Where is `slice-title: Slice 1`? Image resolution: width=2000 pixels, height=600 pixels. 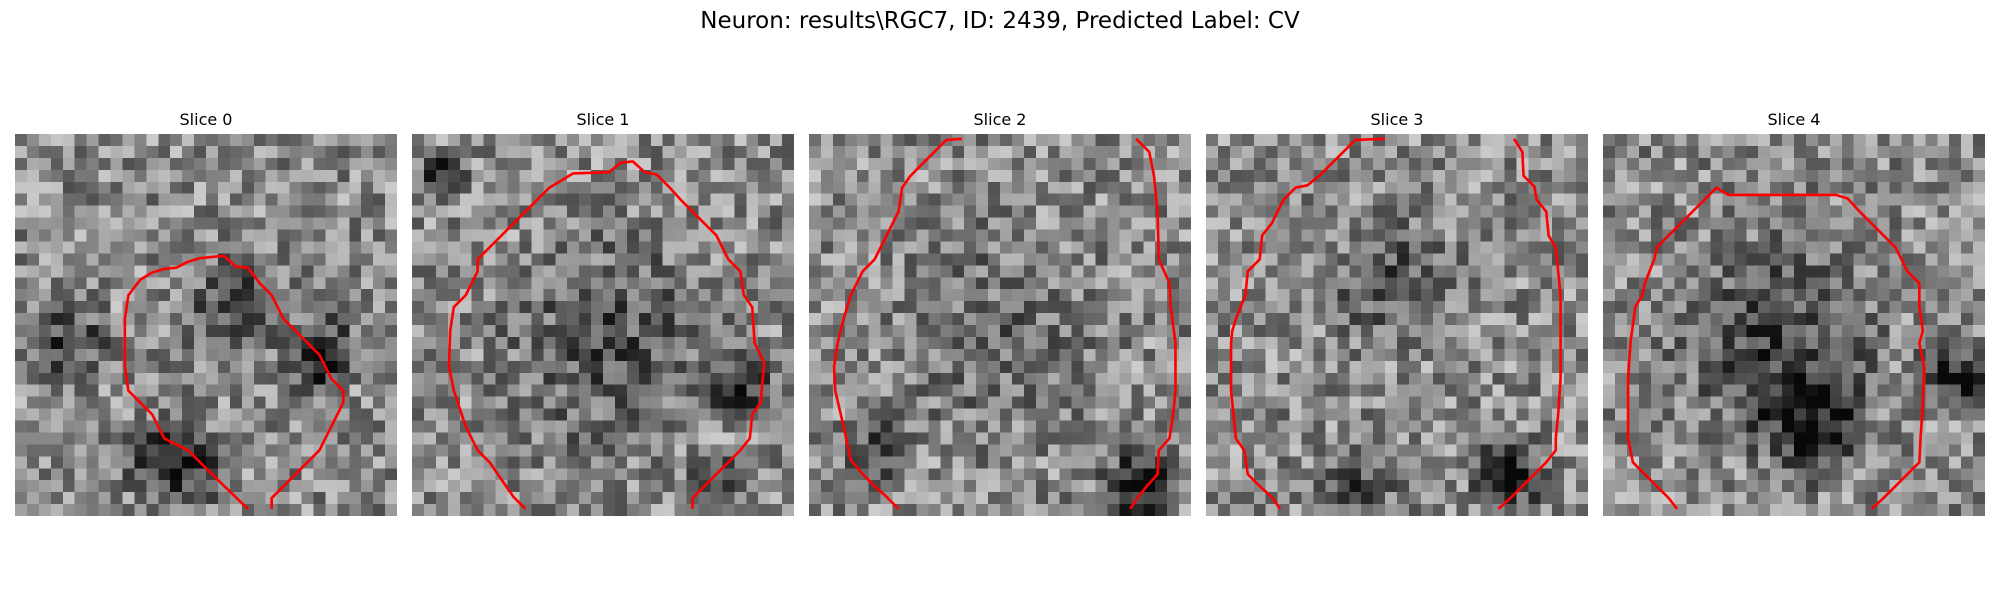
slice-title: Slice 1 is located at coordinates (603, 119).